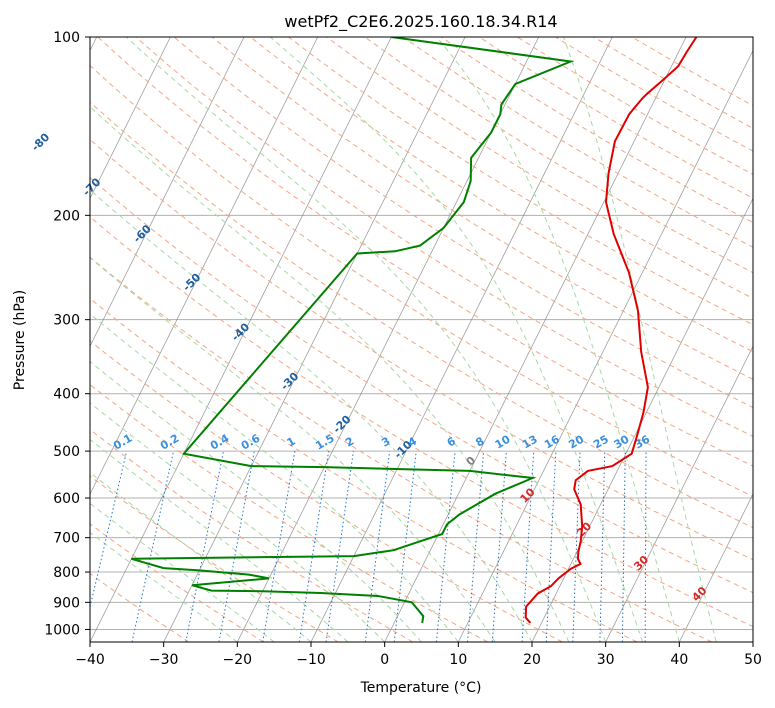  Describe the element at coordinates (66, 216) in the screenshot. I see `y-tick-label: 200` at that location.